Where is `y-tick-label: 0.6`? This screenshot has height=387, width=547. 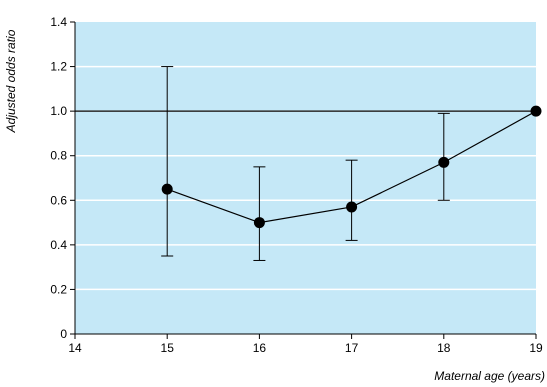
y-tick-label: 0.6 is located at coordinates (58, 200).